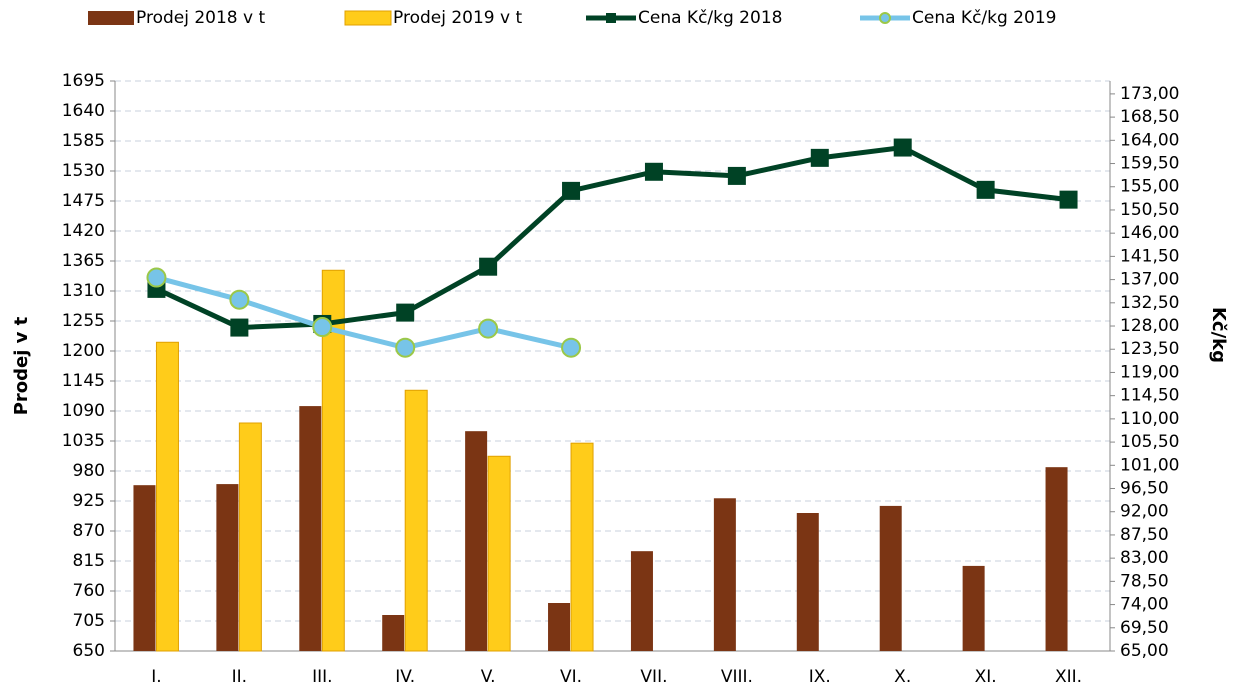 The width and height of the screenshot is (1238, 693). What do you see at coordinates (156, 677) in the screenshot?
I see `x-tick-label: I.` at bounding box center [156, 677].